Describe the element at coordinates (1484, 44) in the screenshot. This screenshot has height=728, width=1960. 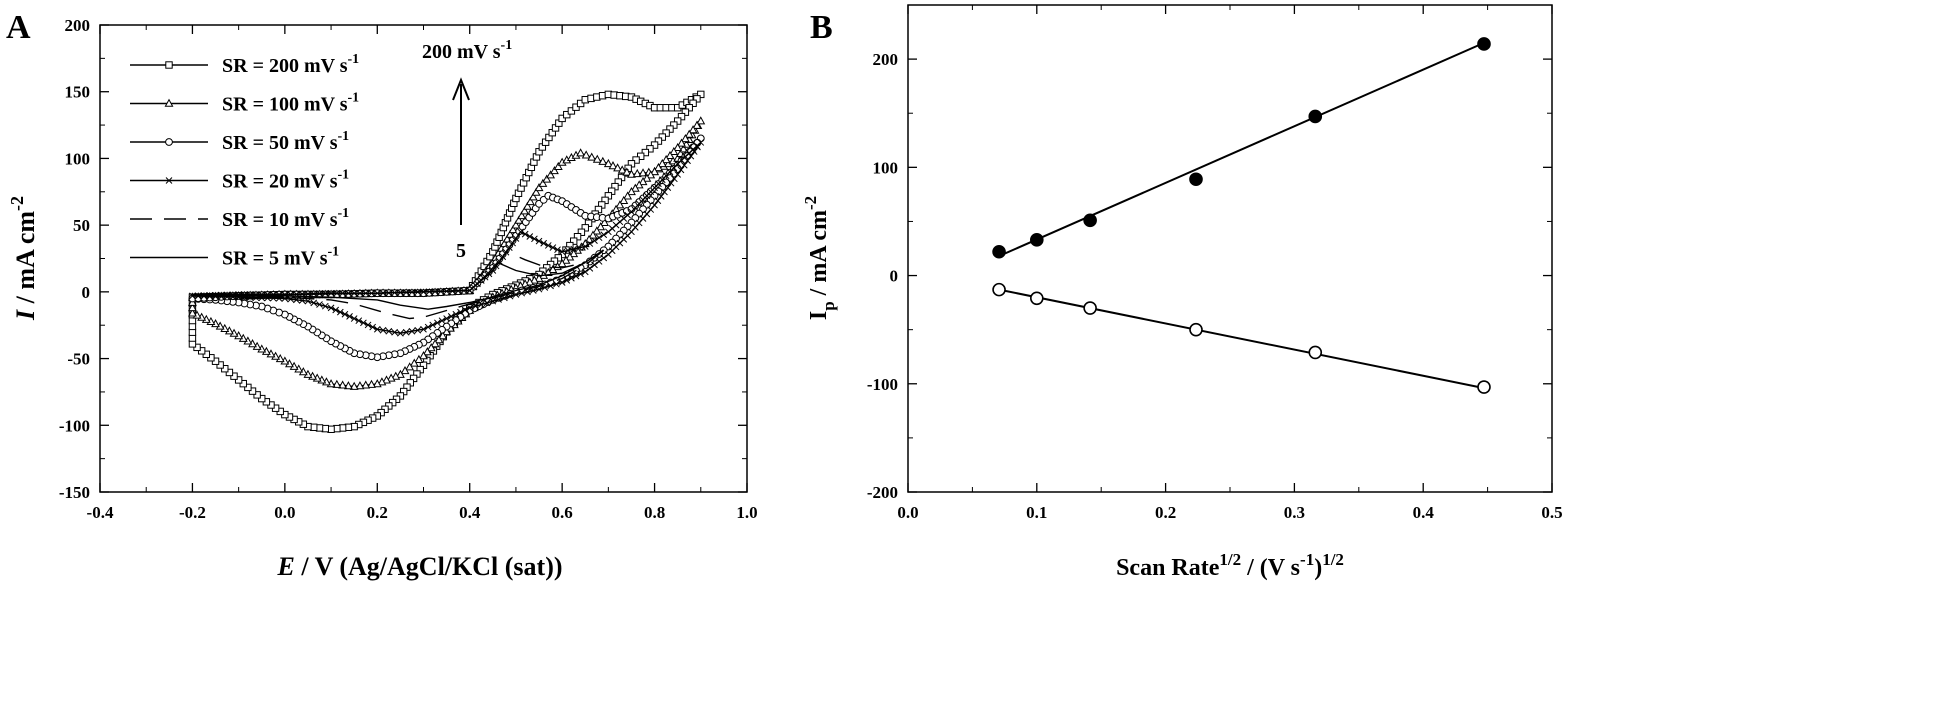
I see `anodic-point` at that location.